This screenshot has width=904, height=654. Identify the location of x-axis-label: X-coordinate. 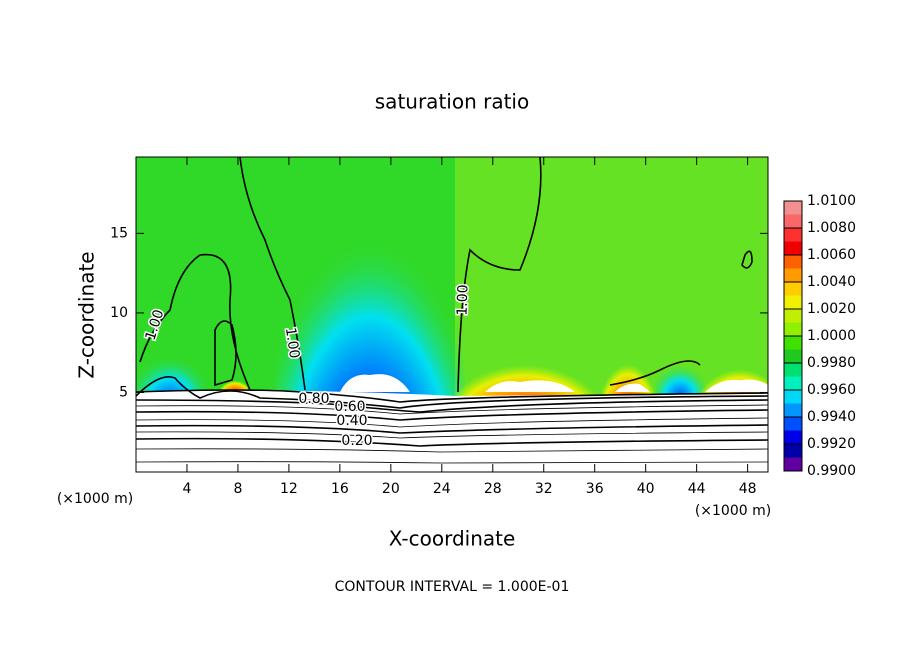
(452, 539).